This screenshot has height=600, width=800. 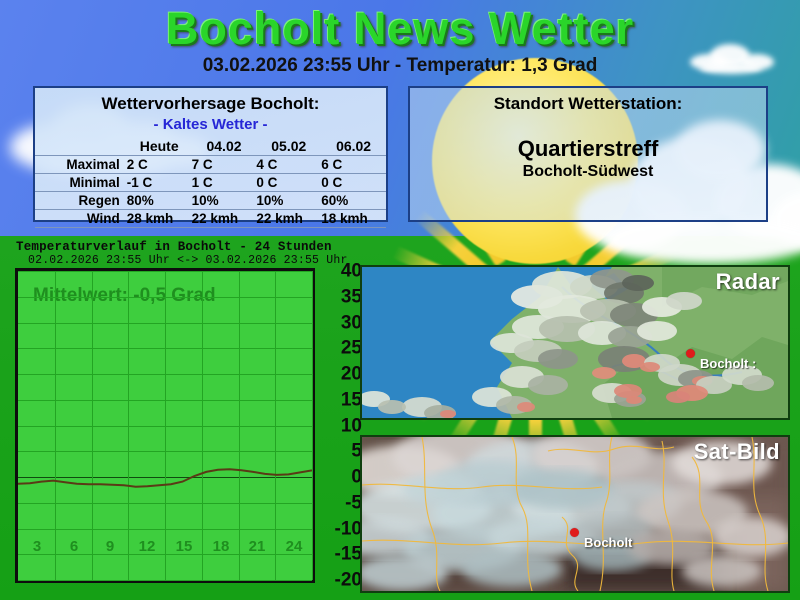 I want to click on forecast-cell: 2 C, so click(x=137, y=164).